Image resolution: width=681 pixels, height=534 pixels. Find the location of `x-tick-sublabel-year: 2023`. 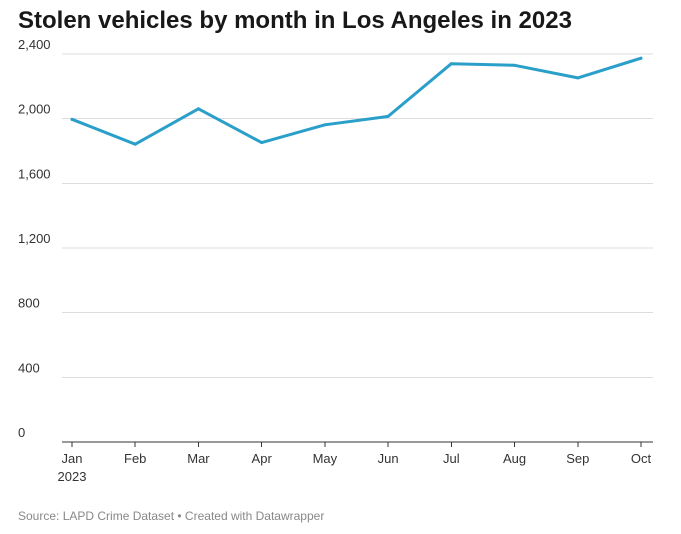

x-tick-sublabel-year: 2023 is located at coordinates (72, 476).